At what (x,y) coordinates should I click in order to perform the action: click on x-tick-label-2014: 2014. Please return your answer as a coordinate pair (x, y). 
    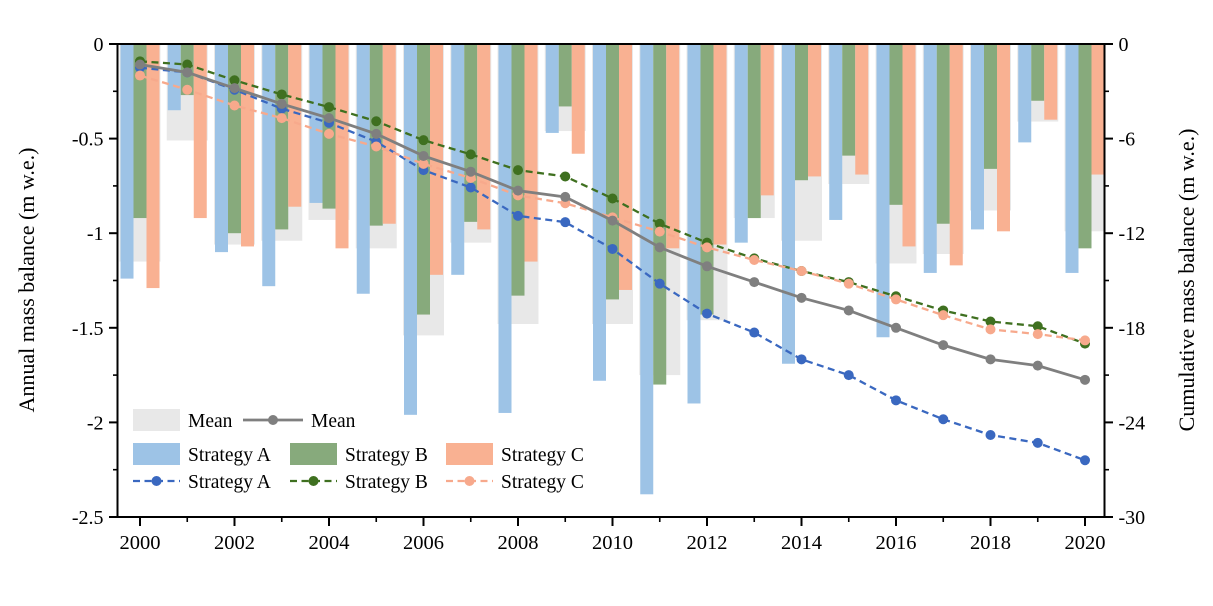
    Looking at the image, I should click on (801, 543).